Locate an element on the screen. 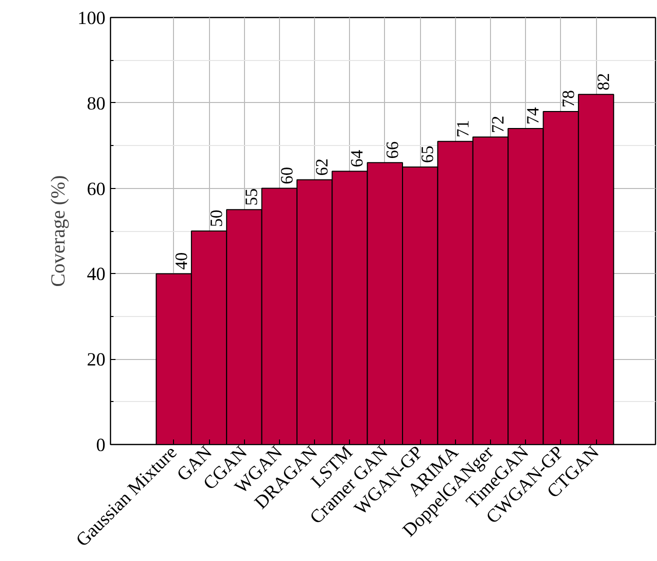 Image resolution: width=657 pixels, height=561 pixels. data-label: 72 is located at coordinates (498, 125).